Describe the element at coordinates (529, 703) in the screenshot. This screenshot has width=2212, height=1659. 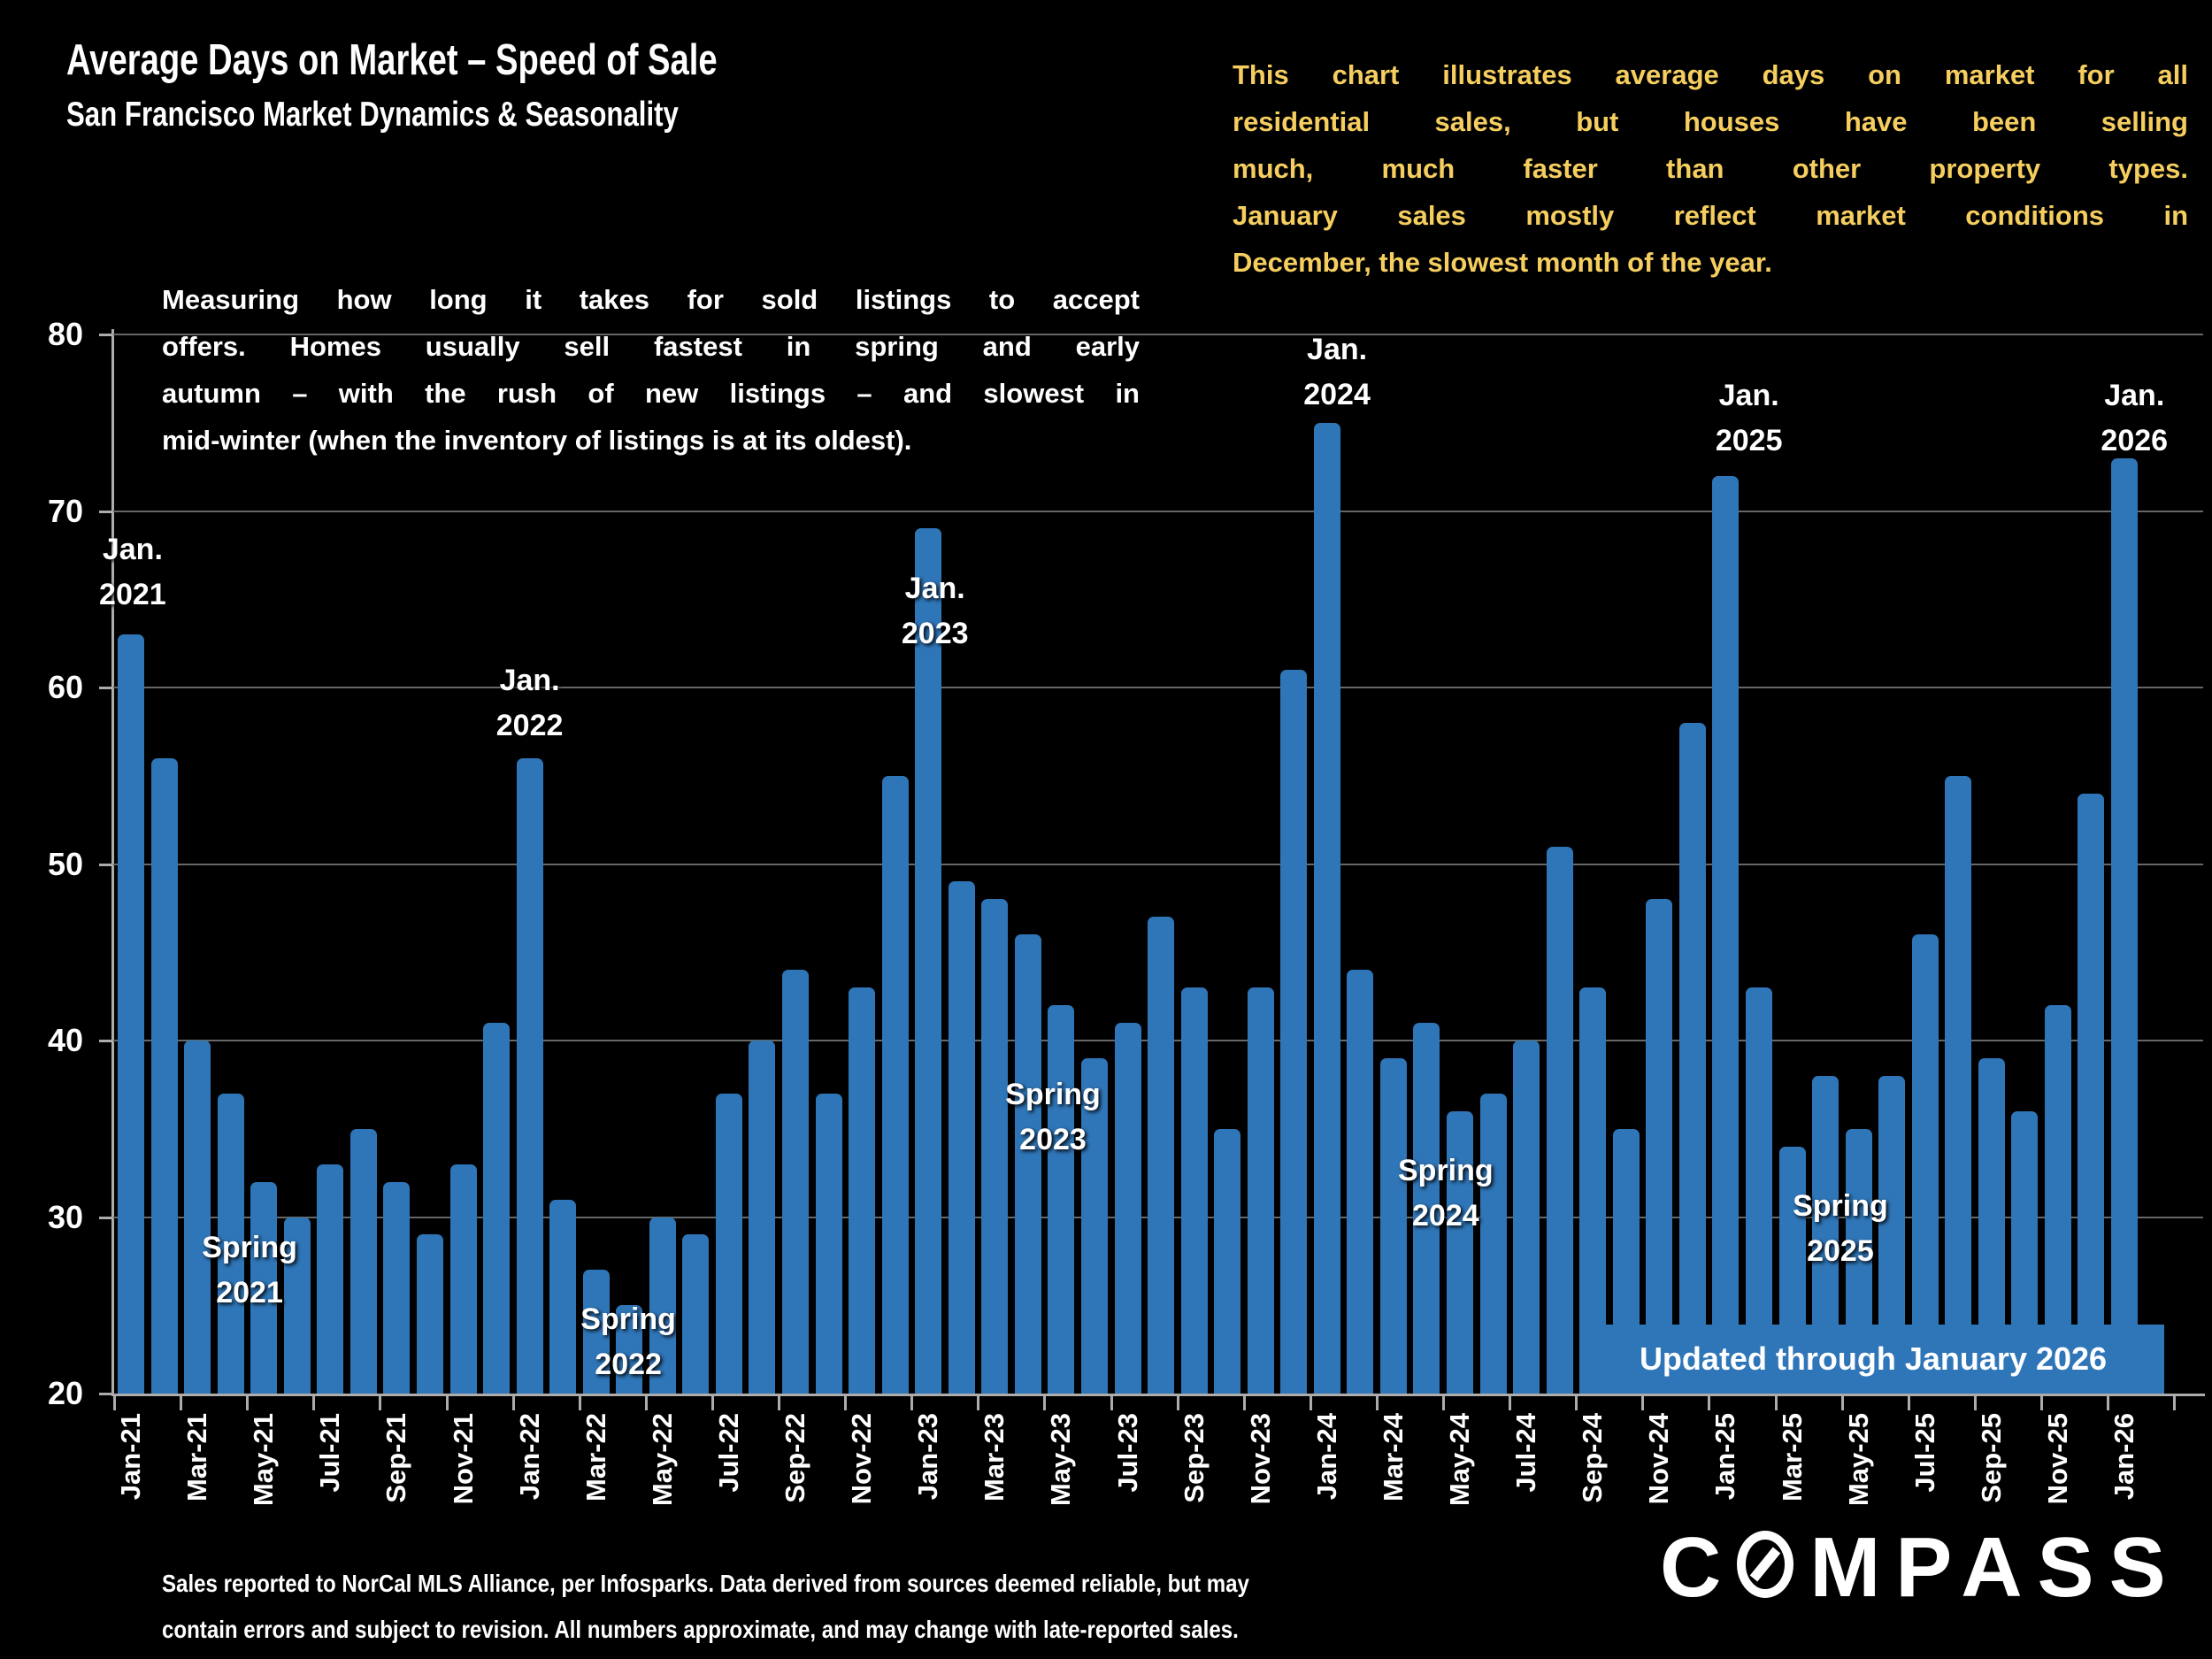
I see `annotation-jan.-2022: Jan. 2022` at that location.